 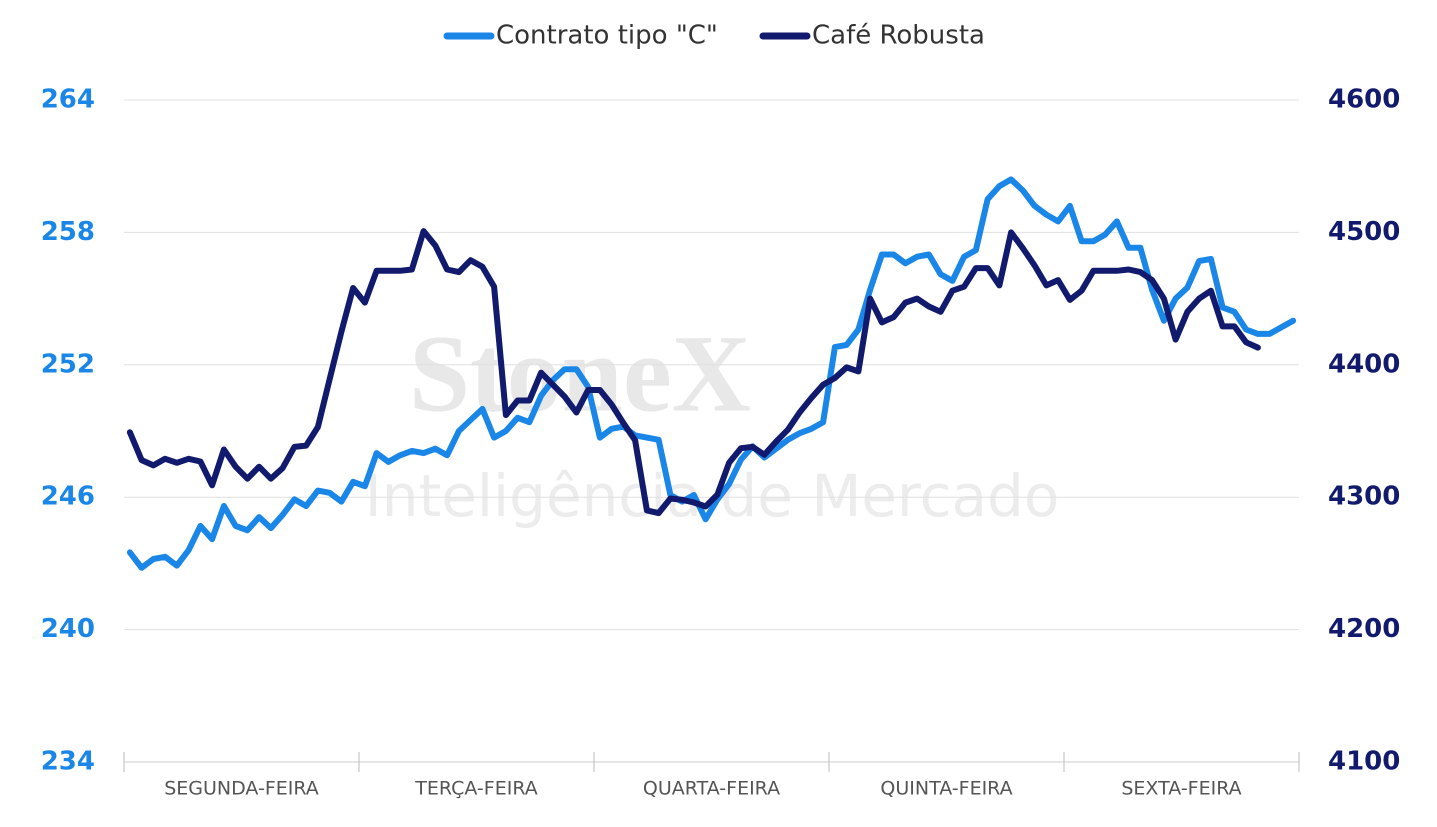 What do you see at coordinates (68, 497) in the screenshot?
I see `y-tick-label: 246` at bounding box center [68, 497].